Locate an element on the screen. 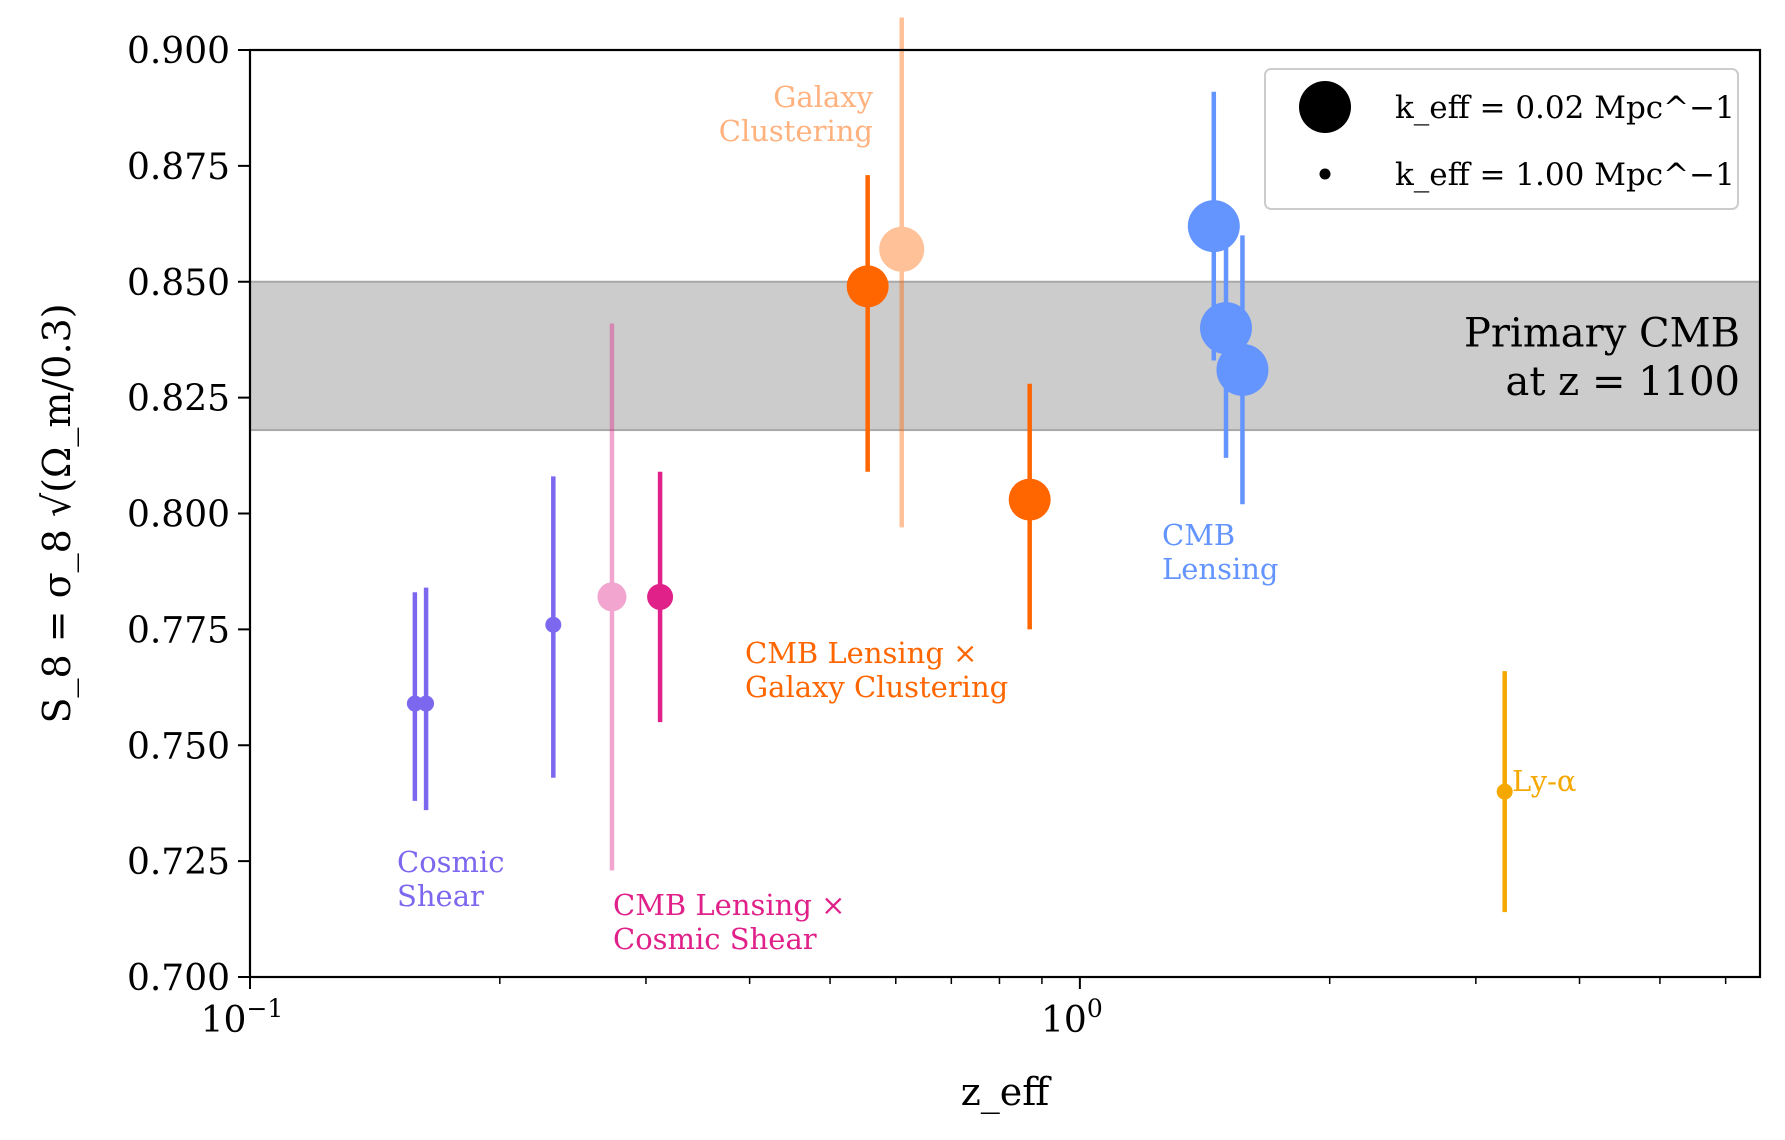  x-tick-label: 10⁰ is located at coordinates (1072, 1017).